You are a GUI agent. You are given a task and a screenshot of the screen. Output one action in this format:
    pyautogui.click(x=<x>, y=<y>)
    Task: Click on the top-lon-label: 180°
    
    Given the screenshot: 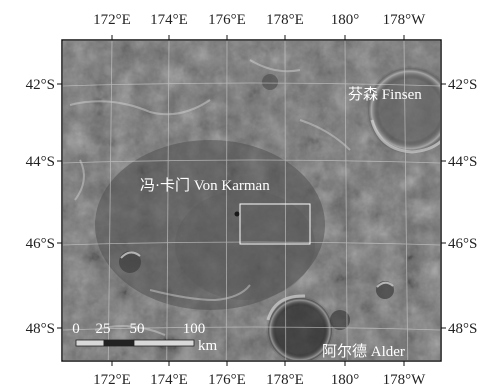 What is the action you would take?
    pyautogui.click(x=345, y=20)
    